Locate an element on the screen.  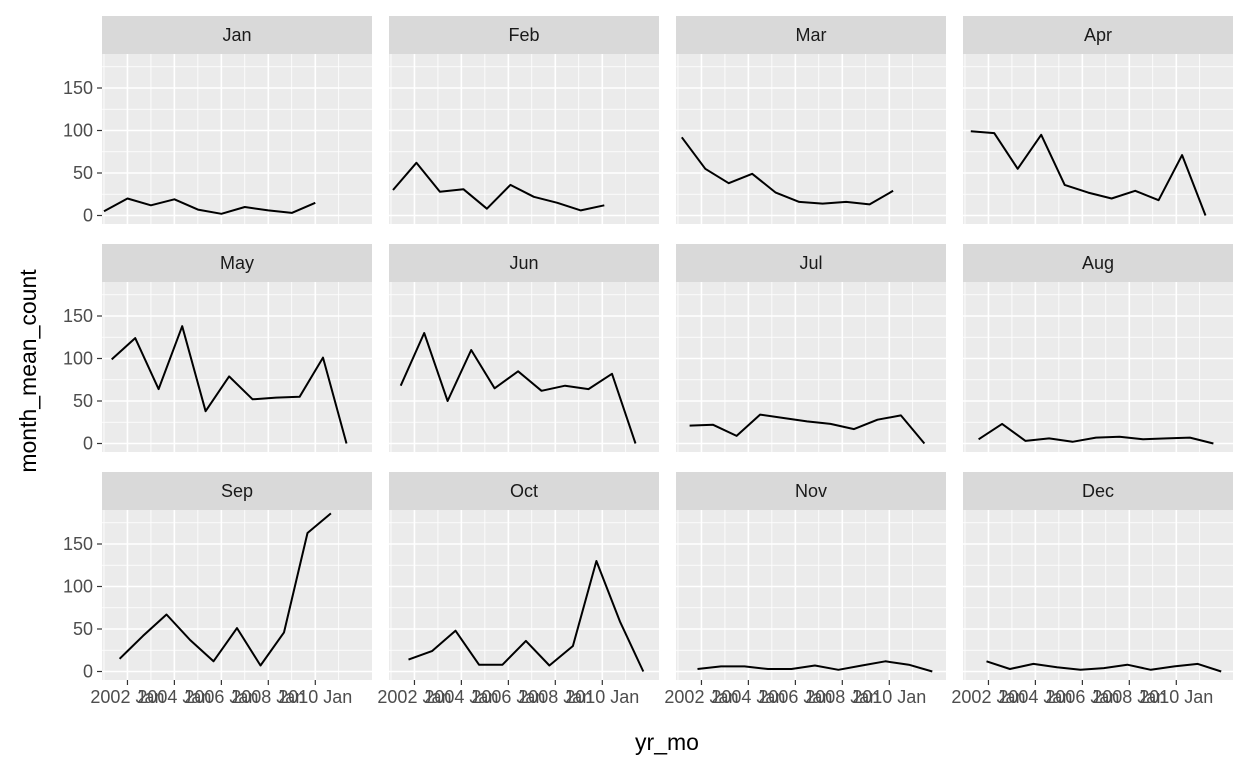
series-line-mar is located at coordinates (787, 171).